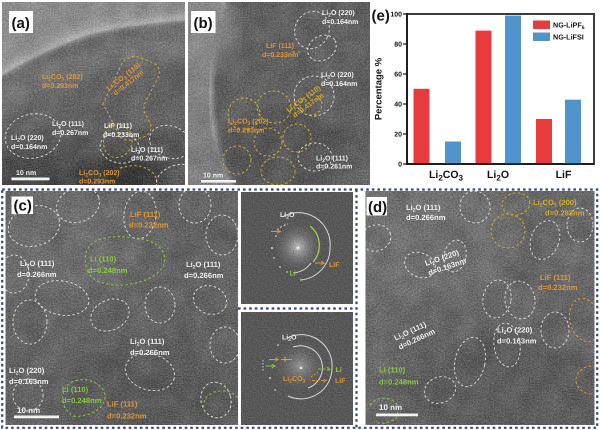  I want to click on svg-text: Percentage %, so click(379, 88).